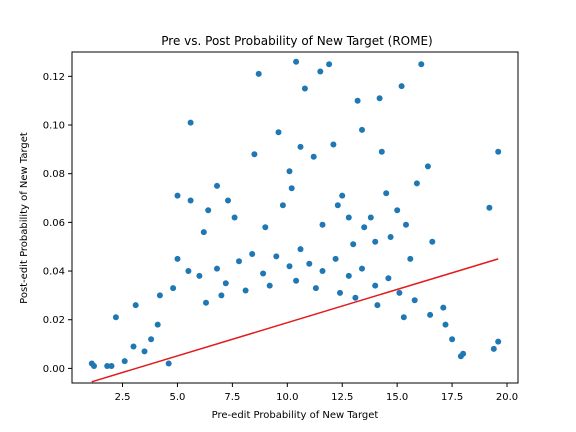 The width and height of the screenshot is (576, 432). I want to click on x-tick-label: 20.0, so click(507, 397).